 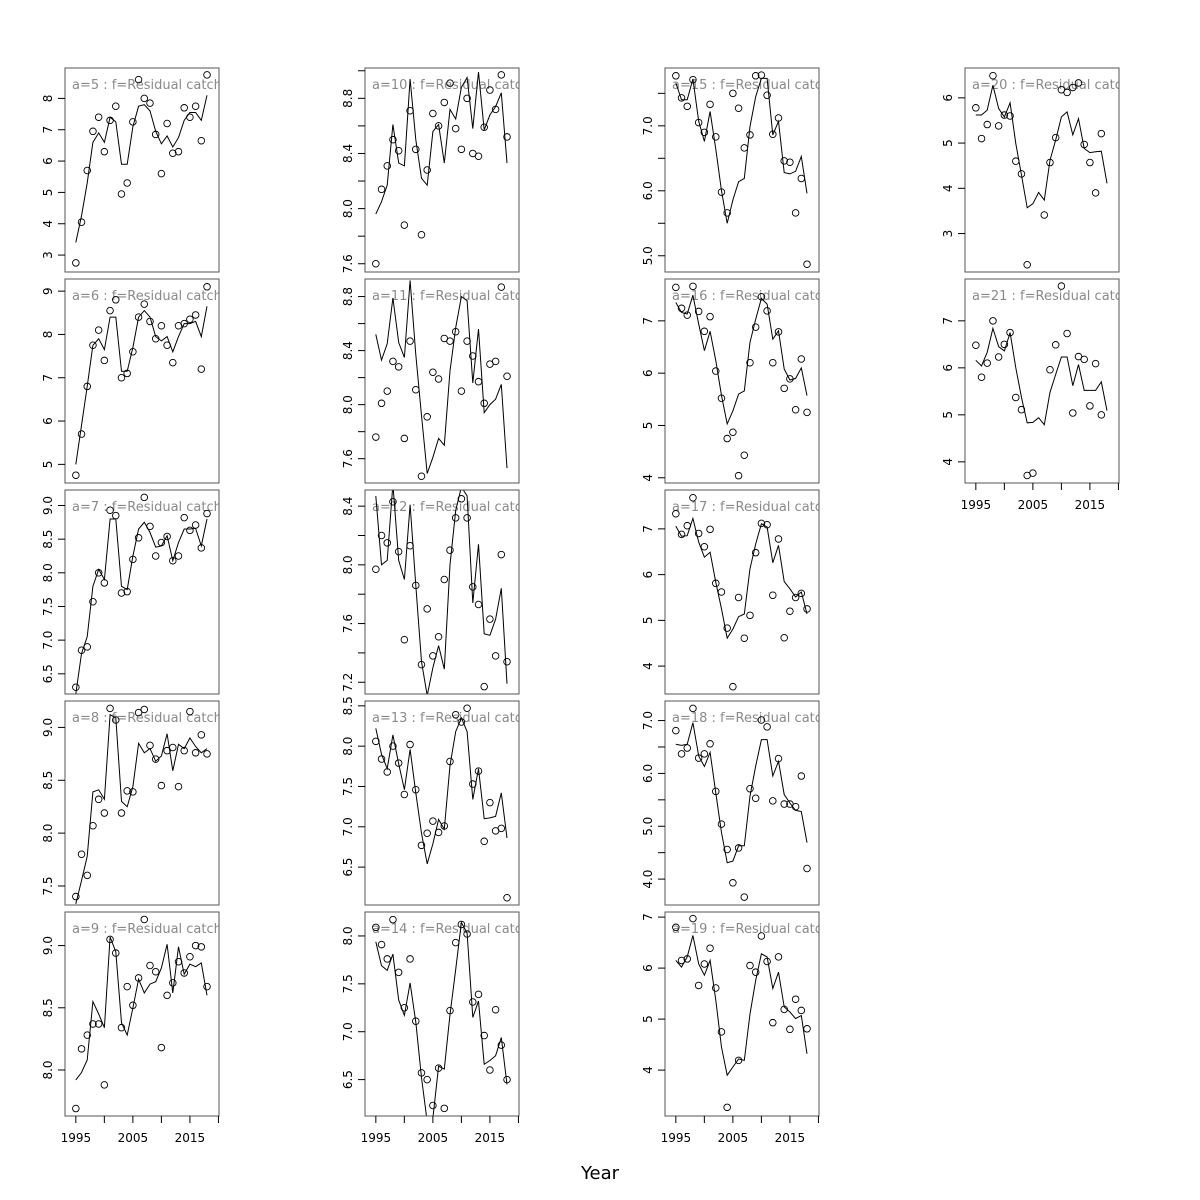 I want to click on y-tick-label: 8, so click(x=48, y=335).